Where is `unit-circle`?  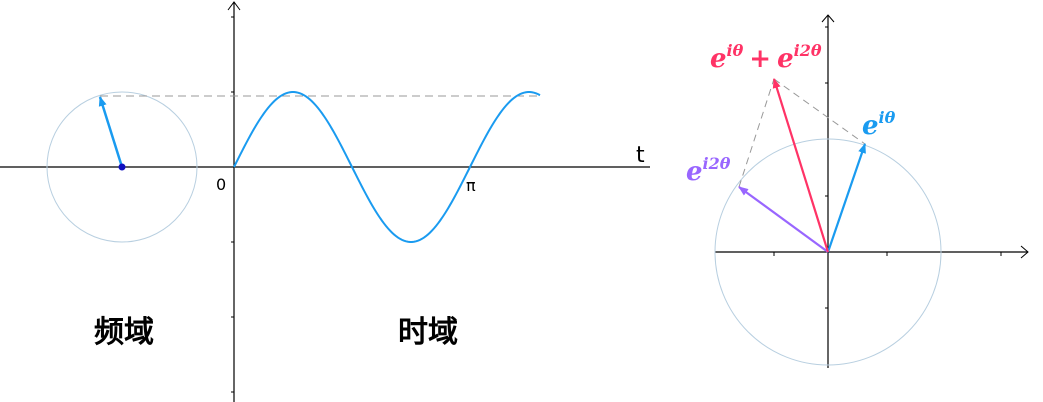
unit-circle is located at coordinates (122, 167).